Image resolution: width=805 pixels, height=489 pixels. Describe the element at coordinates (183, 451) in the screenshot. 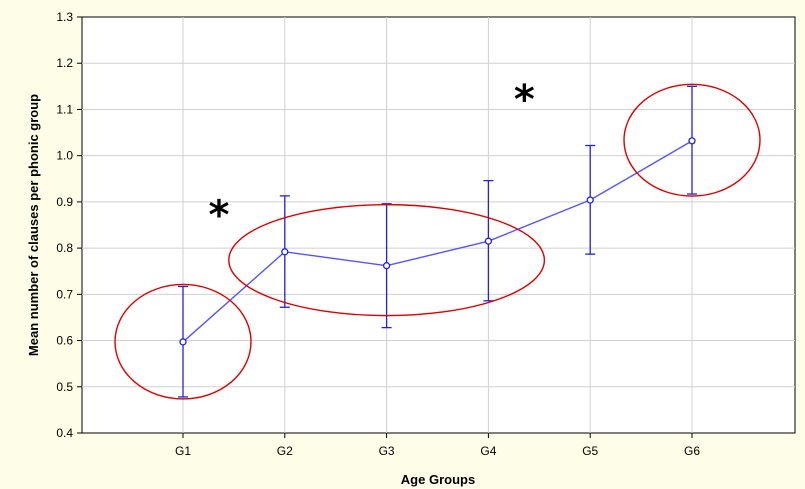

I see `x-tick-label: G1` at that location.